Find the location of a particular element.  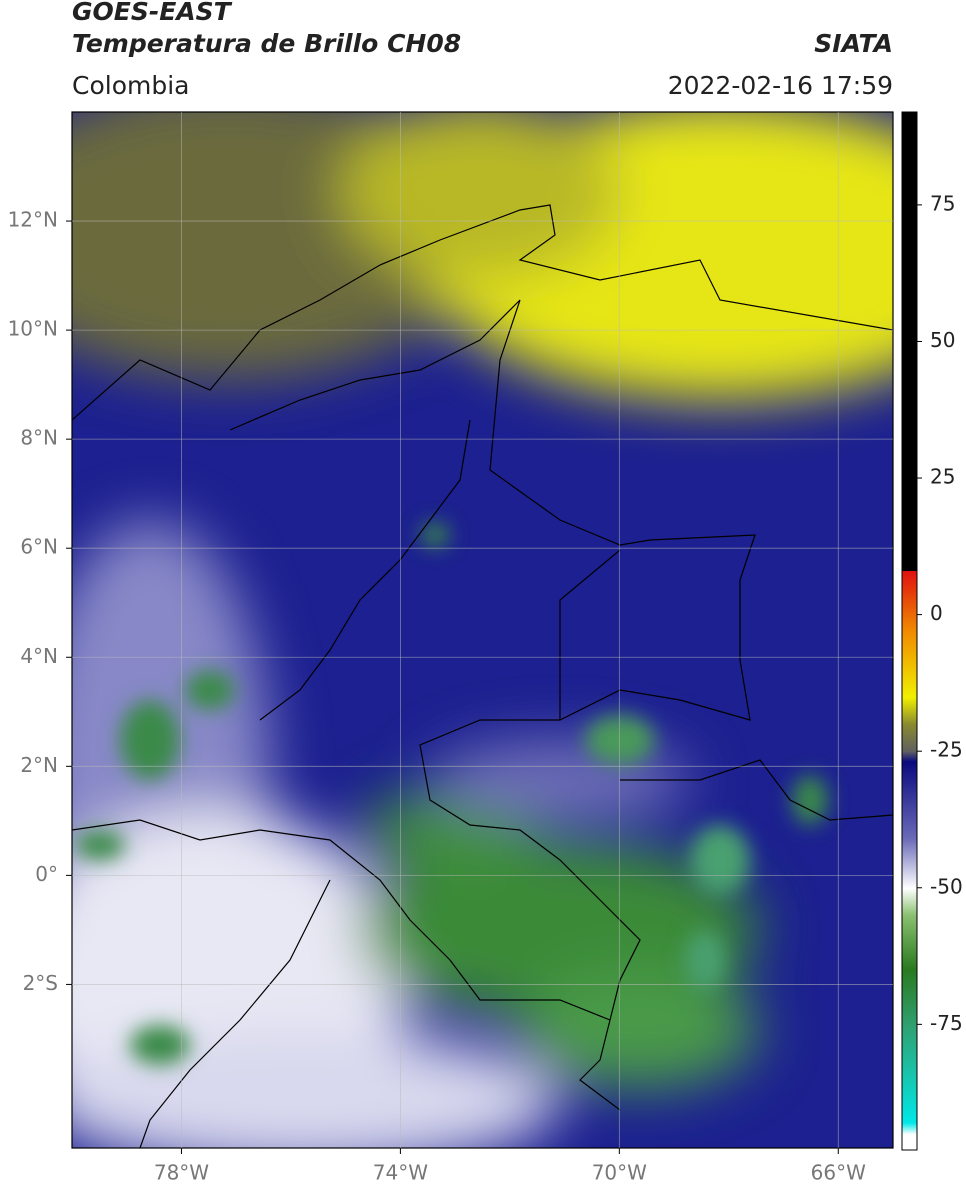

y-tick-label: 10°N is located at coordinates (33, 329).